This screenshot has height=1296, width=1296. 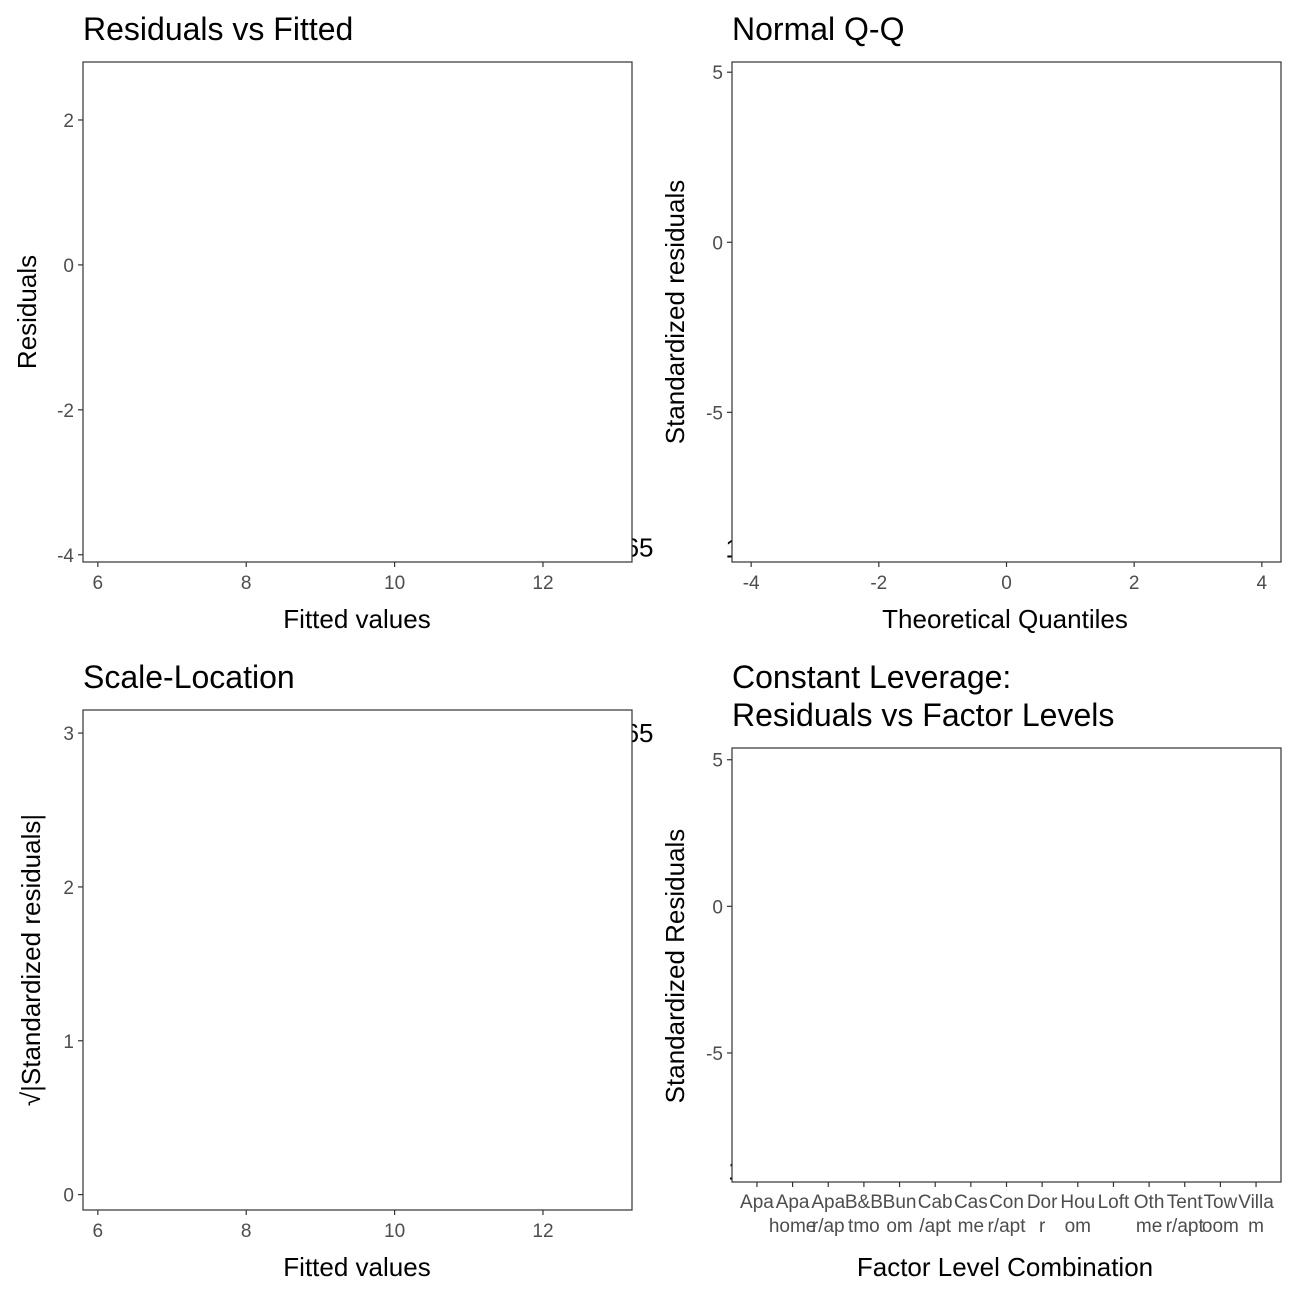 What do you see at coordinates (717, 73) in the screenshot?
I see `qq-ytick-label: 5` at bounding box center [717, 73].